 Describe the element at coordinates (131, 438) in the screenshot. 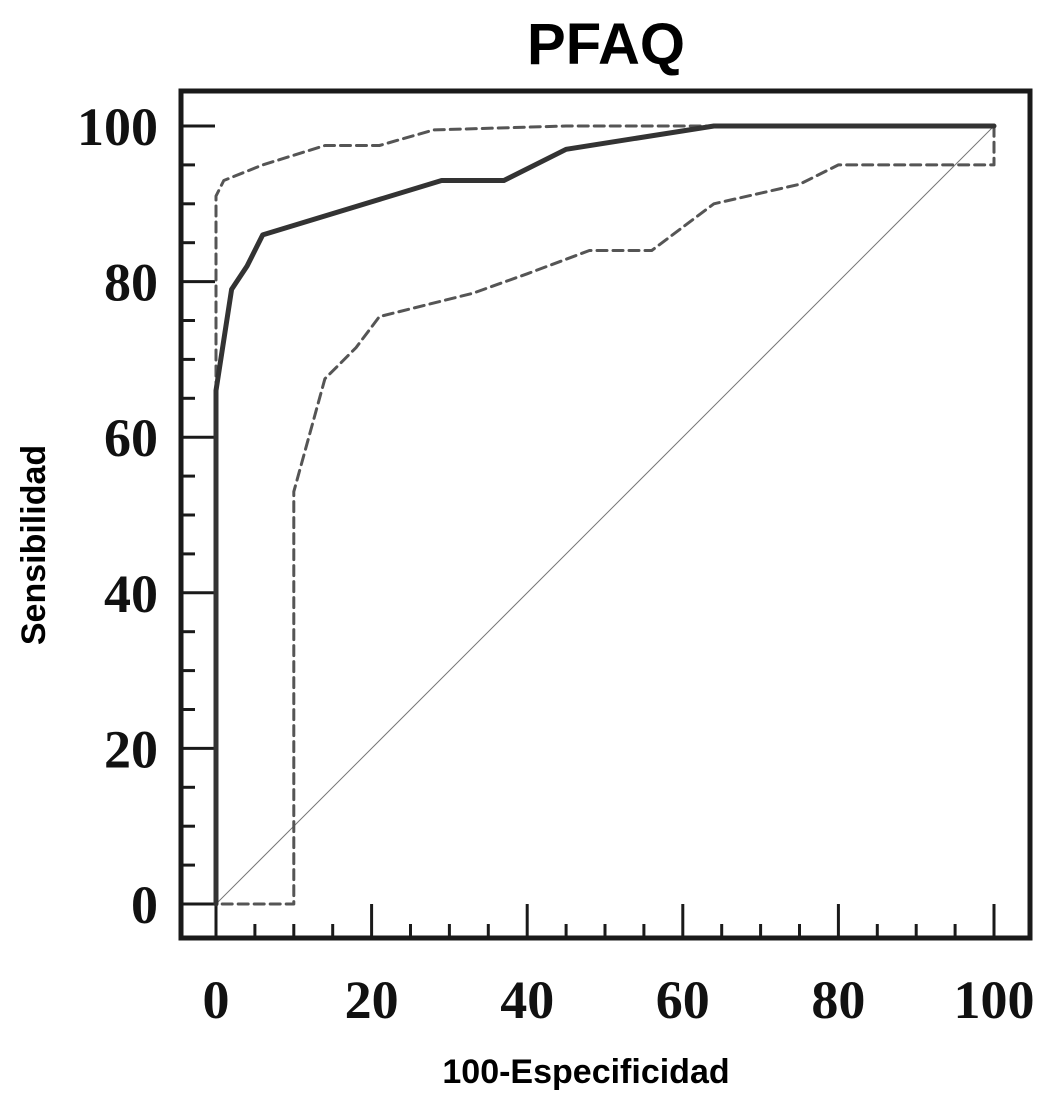

I see `y-tick-label: 60` at that location.